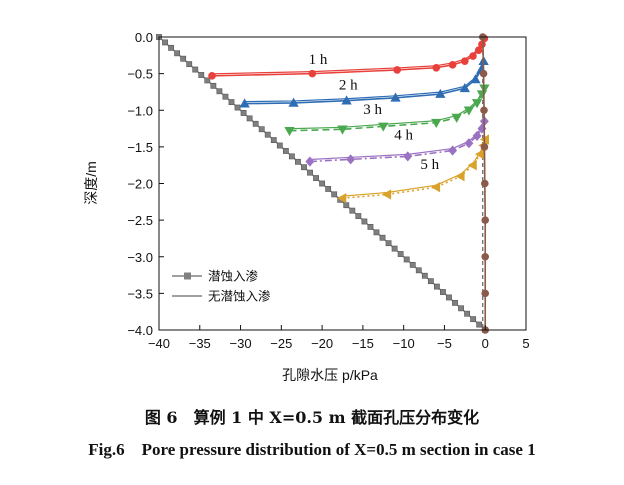  What do you see at coordinates (140, 147) in the screenshot?
I see `y-tick-label: −1.5` at bounding box center [140, 147].